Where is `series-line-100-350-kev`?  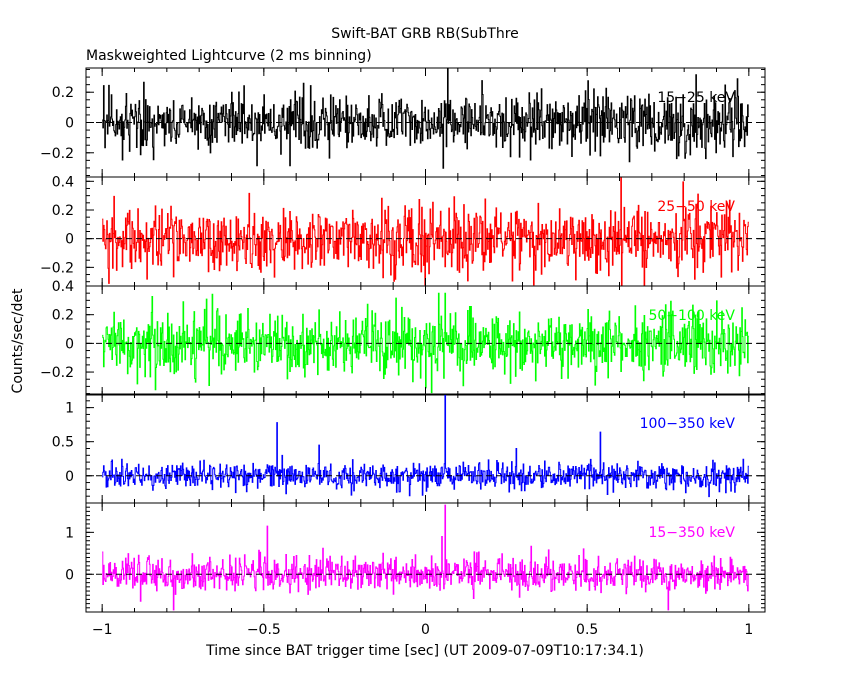 series-line-100-350-kev is located at coordinates (425, 446).